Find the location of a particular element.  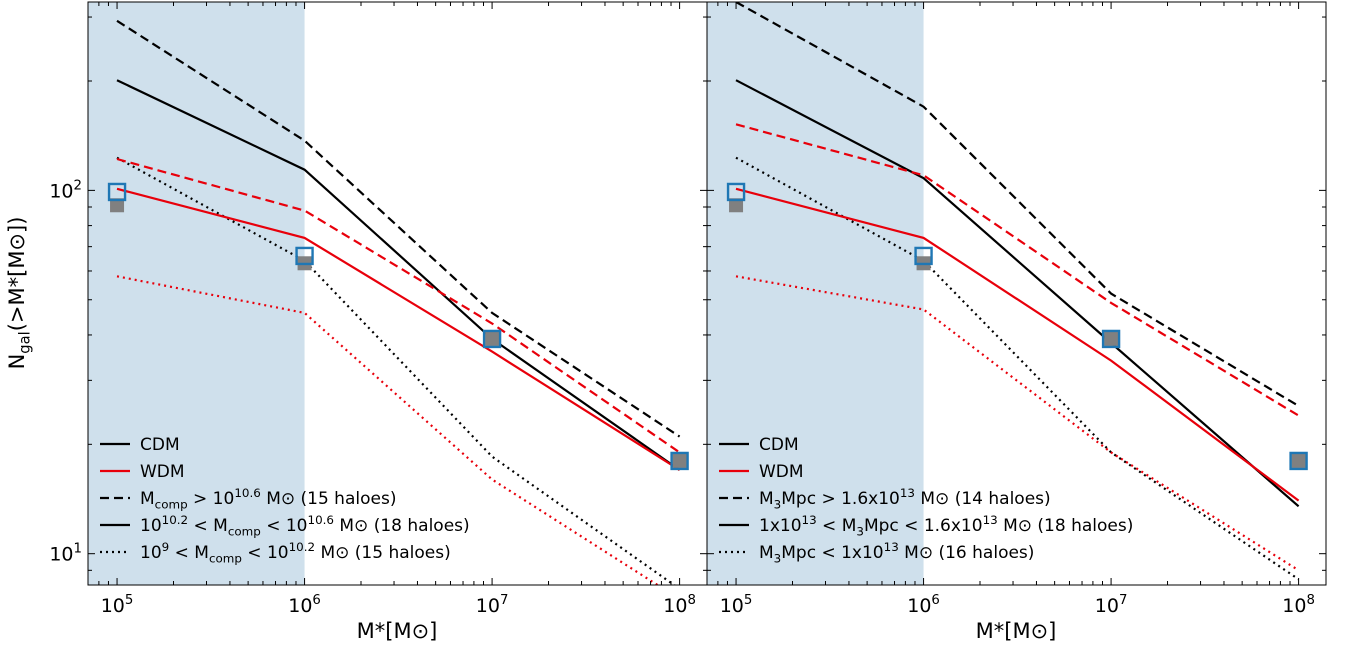

legend-label: M3​Mpc > 1.6x1013​ M⊙ (14 haloes) is located at coordinates (905, 498).